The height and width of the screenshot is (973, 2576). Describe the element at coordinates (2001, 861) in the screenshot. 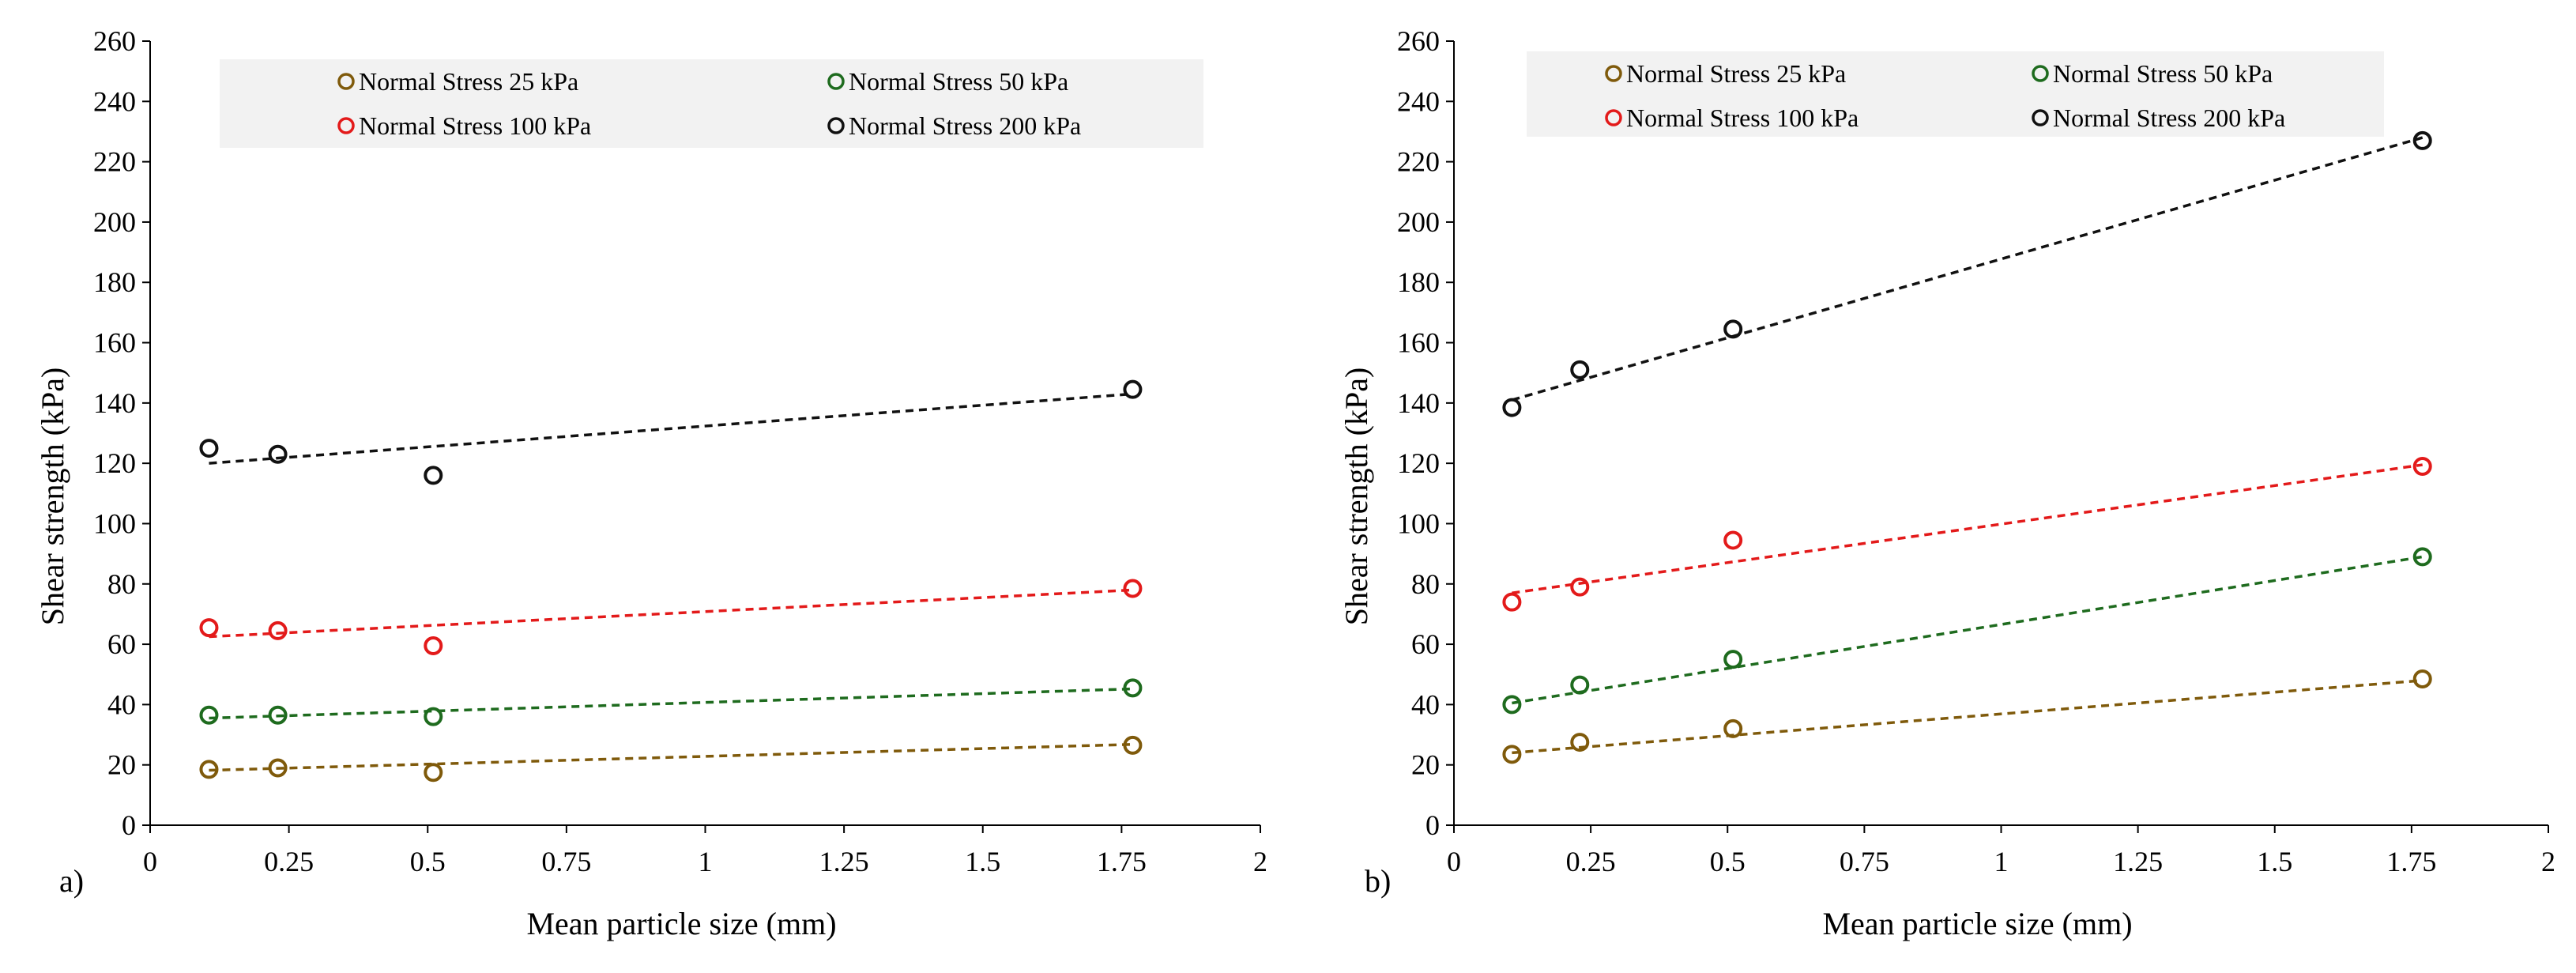

I see `x-tick-label: 1` at that location.